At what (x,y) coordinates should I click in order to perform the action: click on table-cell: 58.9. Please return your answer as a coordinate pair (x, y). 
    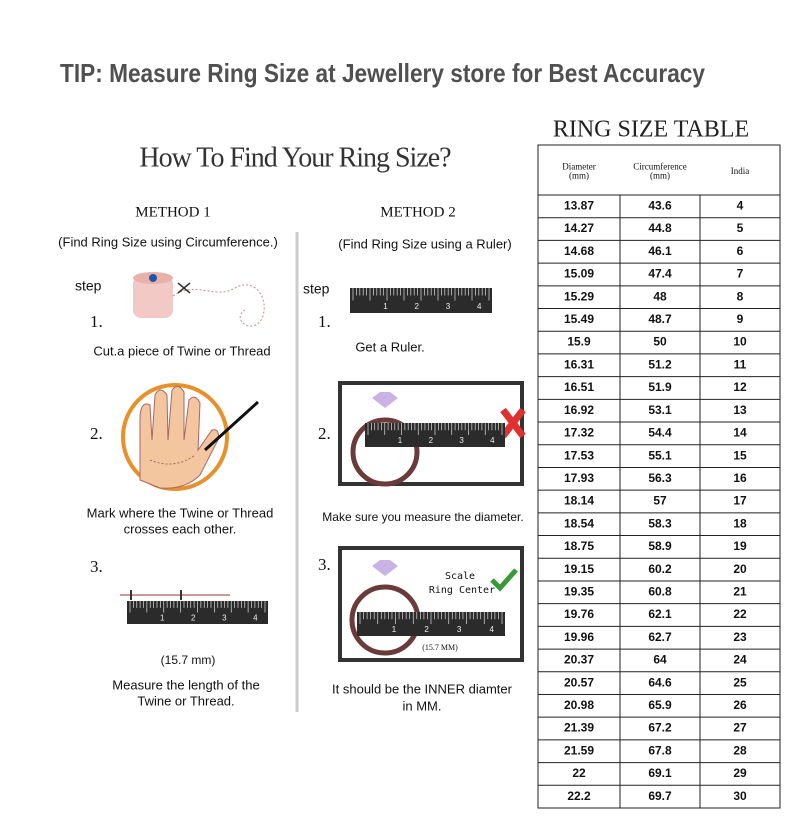
    Looking at the image, I should click on (660, 546).